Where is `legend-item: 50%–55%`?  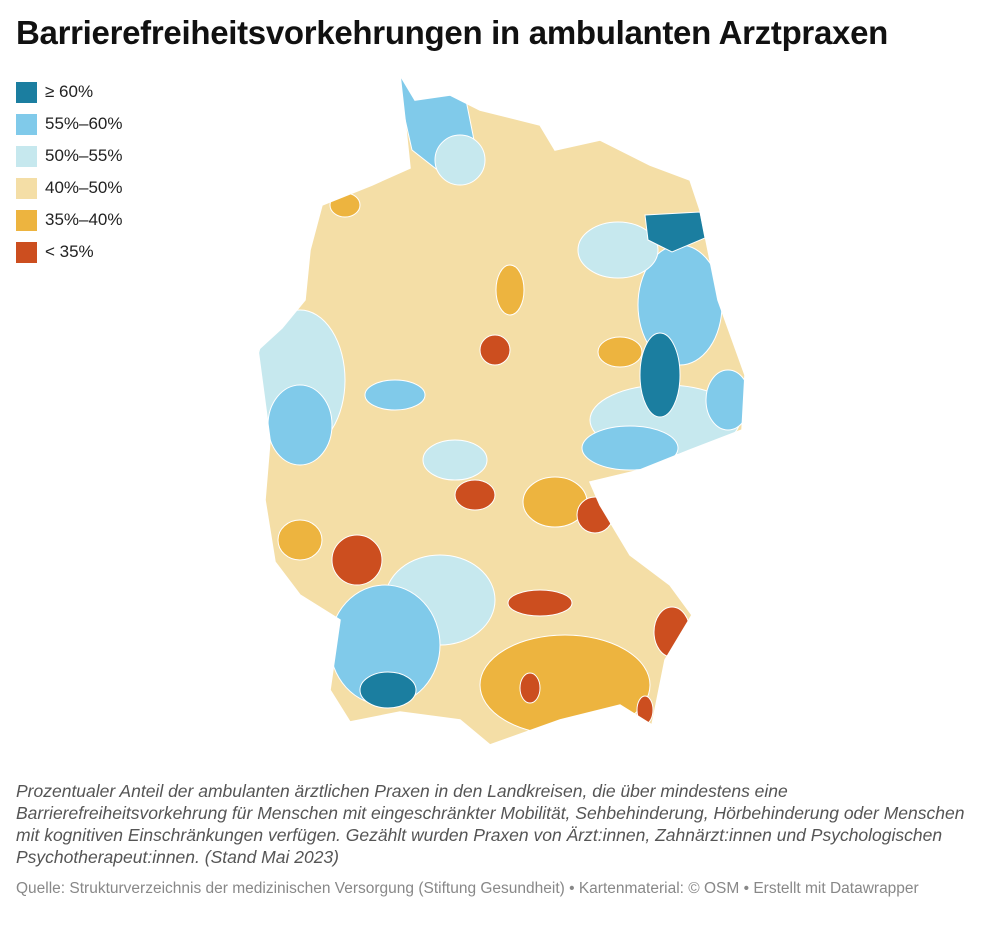 legend-item: 50%–55% is located at coordinates (69, 156).